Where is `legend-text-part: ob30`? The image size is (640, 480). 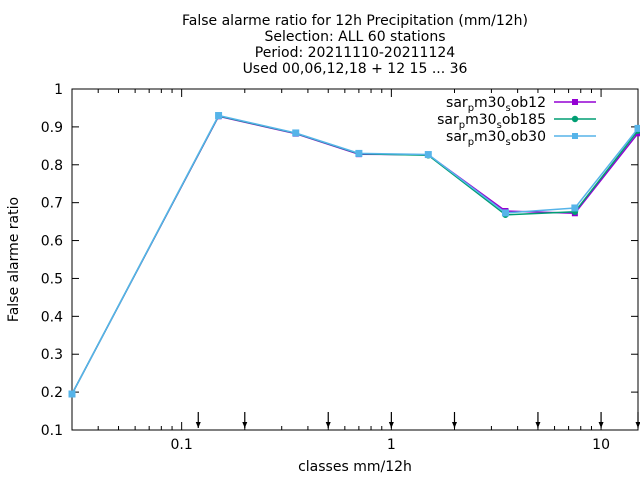 legend-text-part: ob30 is located at coordinates (528, 137).